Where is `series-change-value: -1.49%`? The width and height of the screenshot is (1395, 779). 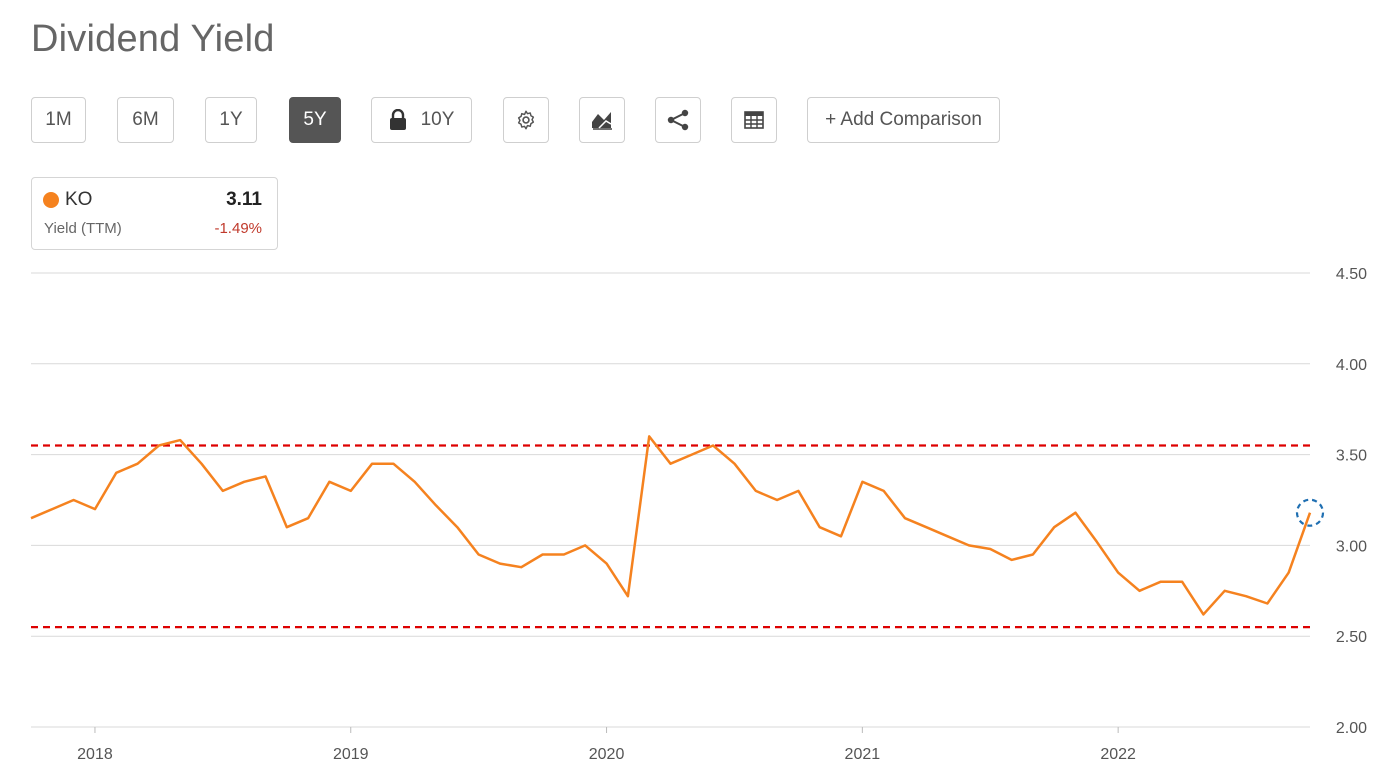 series-change-value: -1.49% is located at coordinates (238, 228).